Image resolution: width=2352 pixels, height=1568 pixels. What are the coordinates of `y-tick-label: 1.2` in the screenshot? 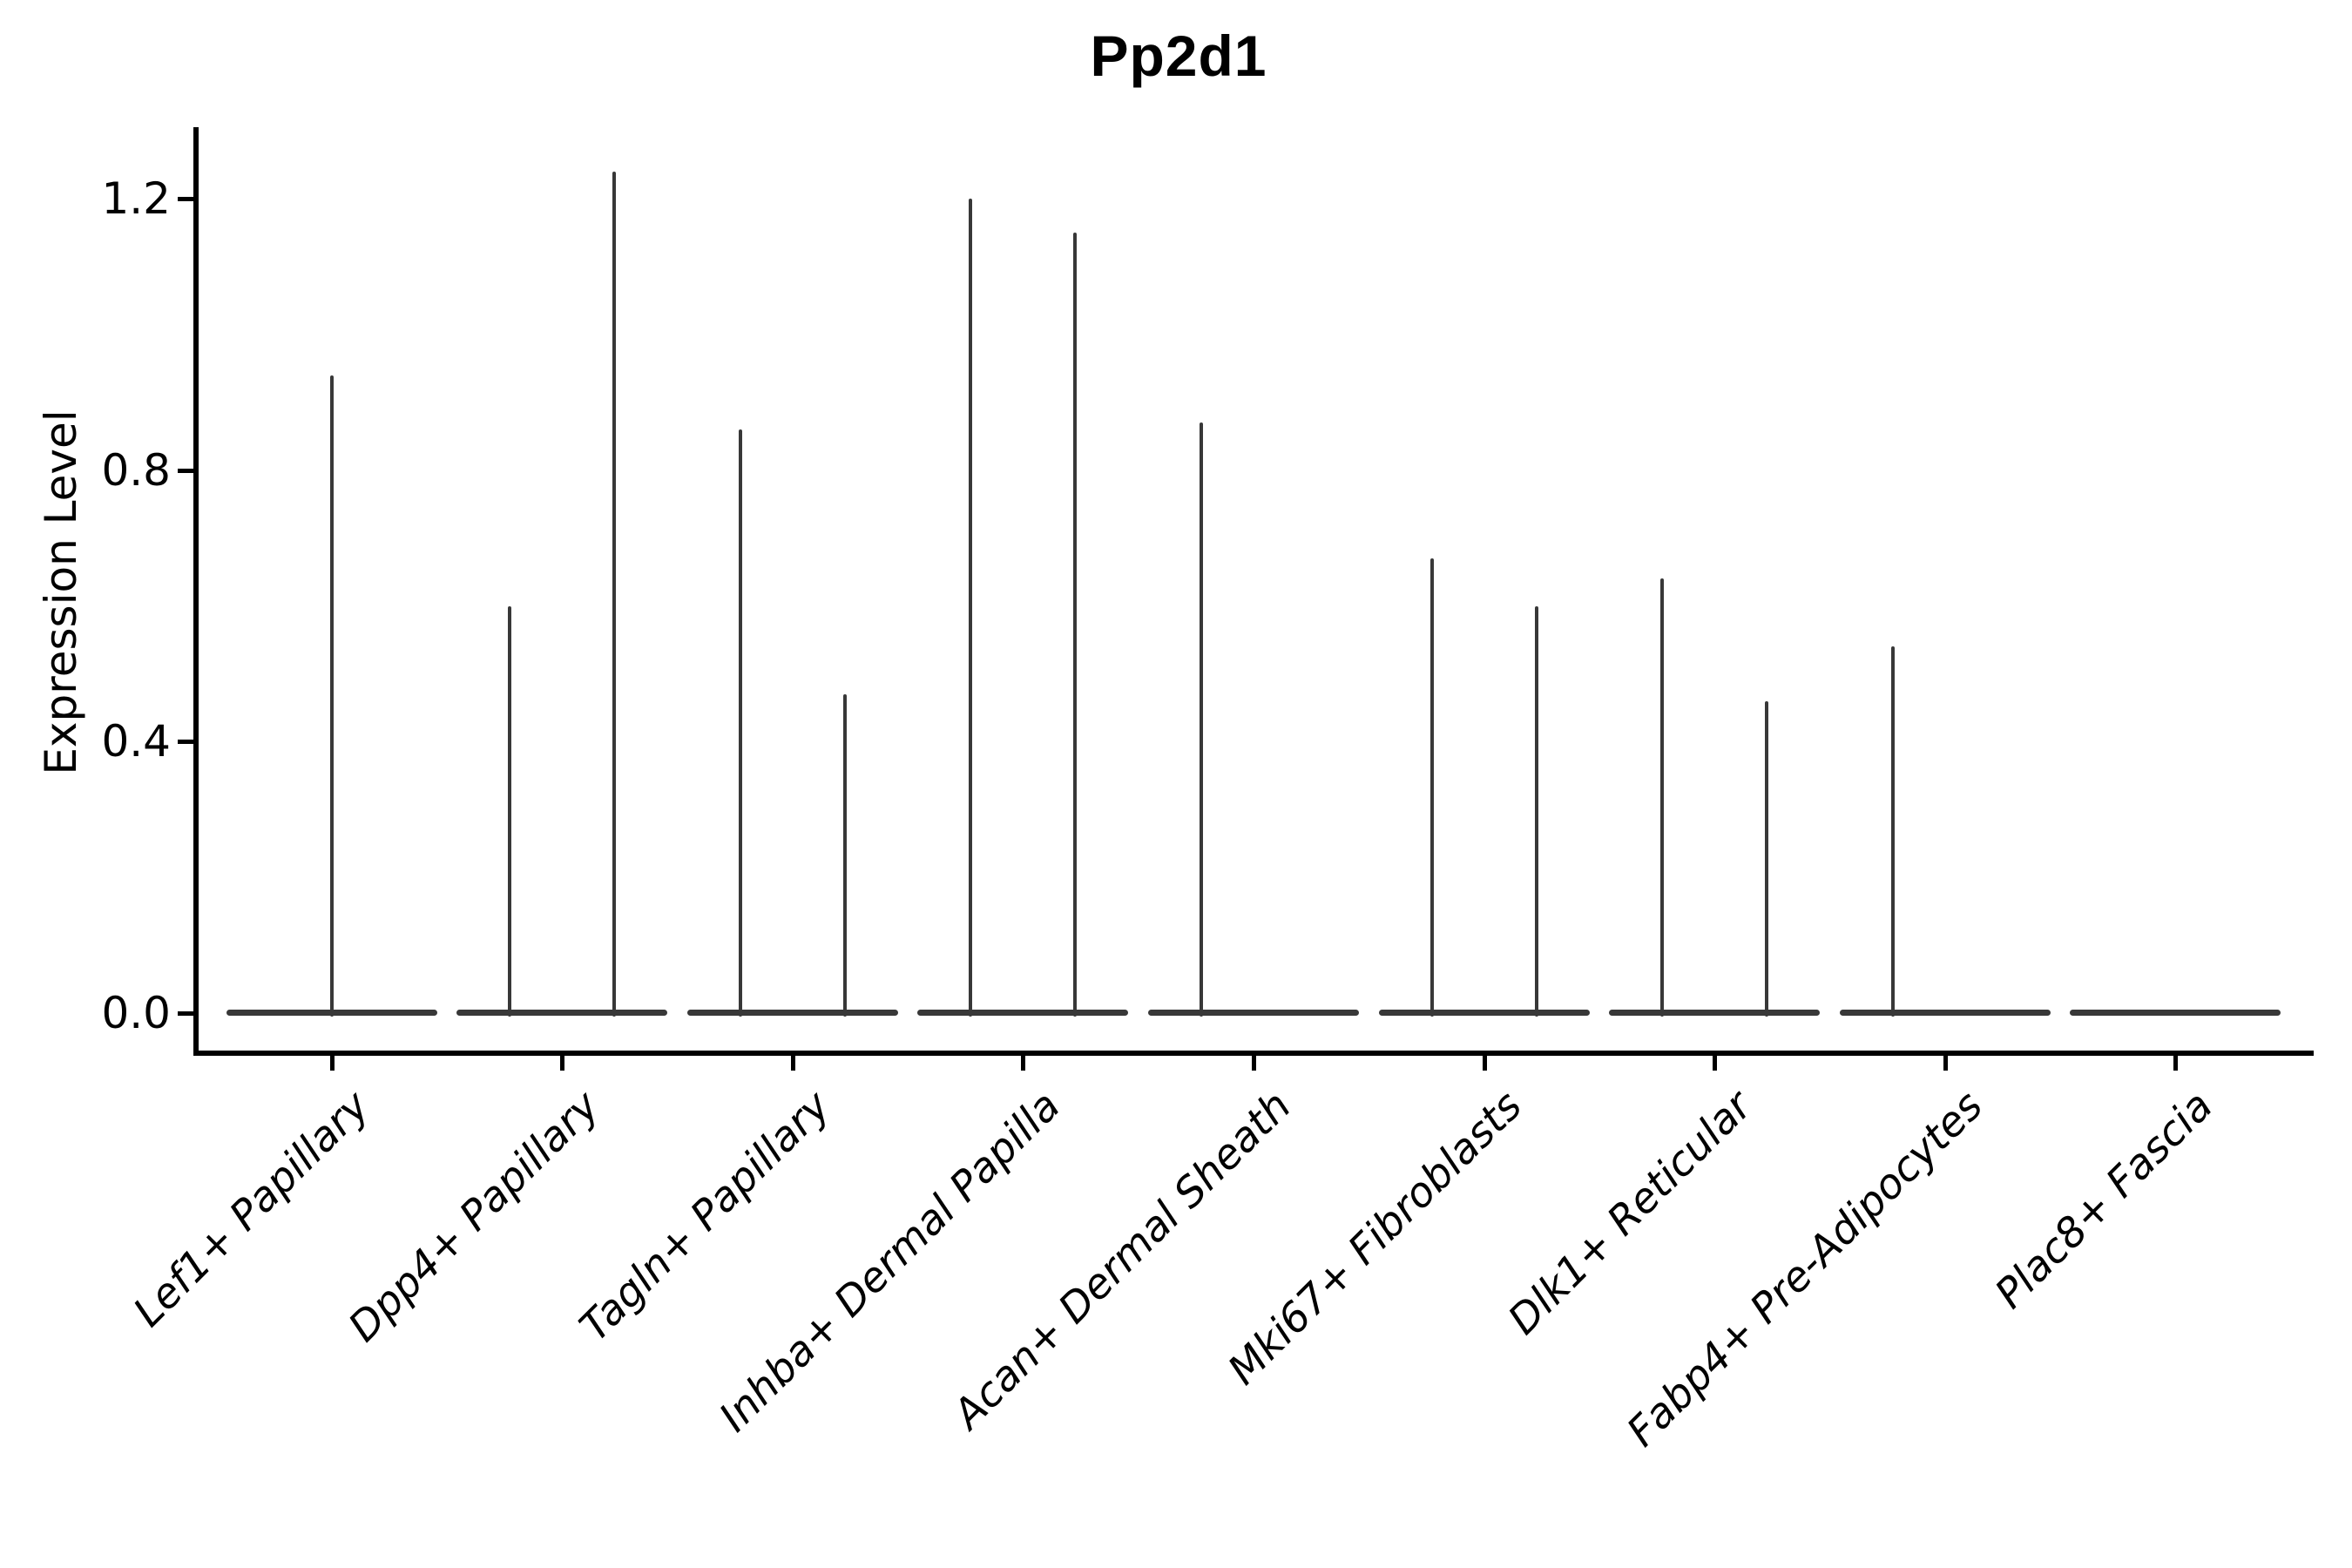 It's located at (136, 198).